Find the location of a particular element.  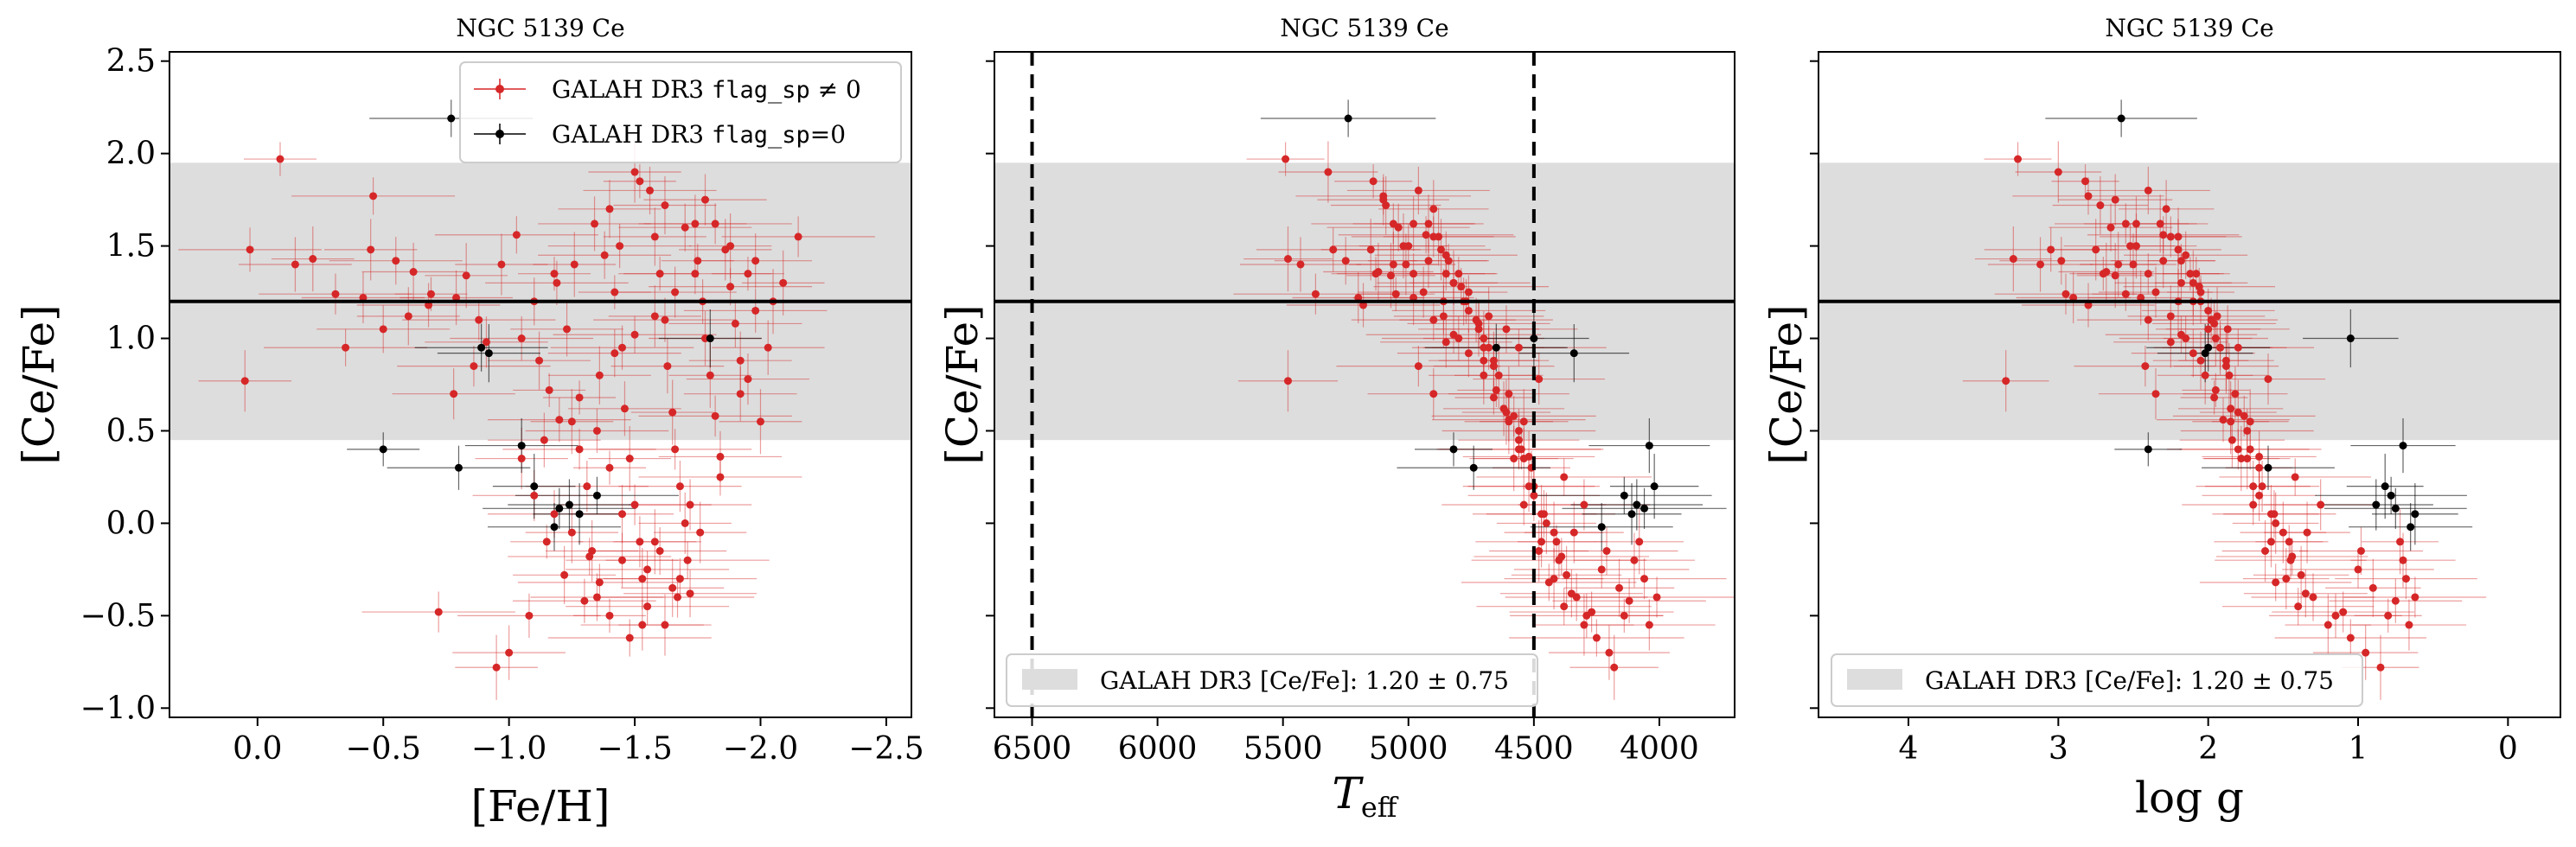

legend-label: GALAH DR3 [Ce/Fe]: 1.20 ± 0.75 is located at coordinates (1305, 680).